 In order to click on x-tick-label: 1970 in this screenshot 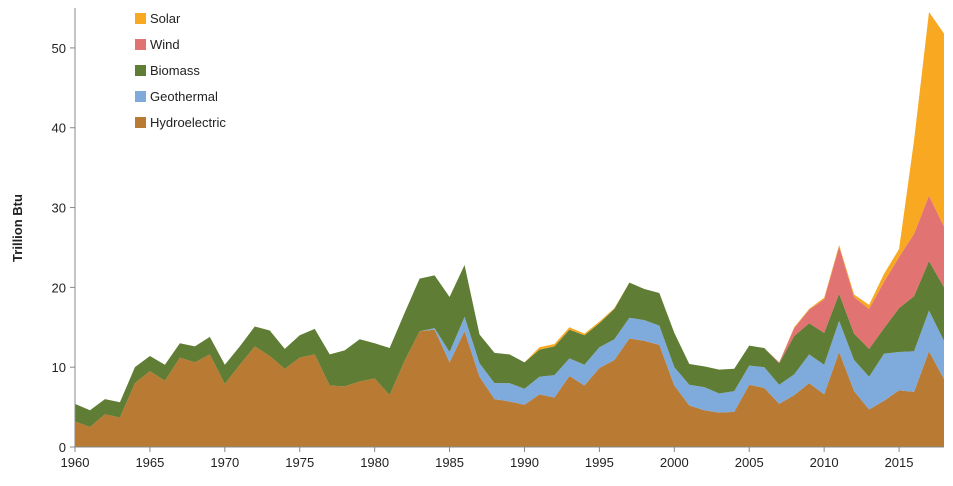, I will do `click(224, 462)`.